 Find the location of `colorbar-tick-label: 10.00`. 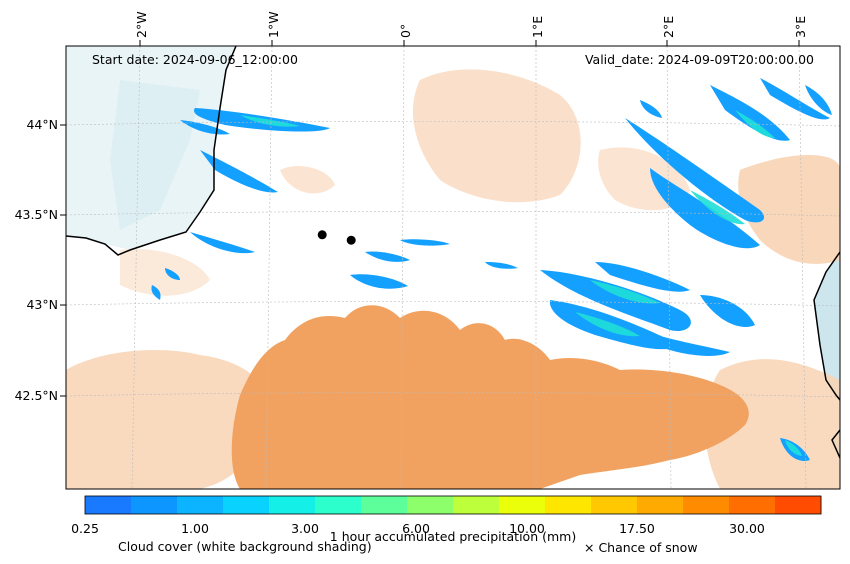

colorbar-tick-label: 10.00 is located at coordinates (527, 528).